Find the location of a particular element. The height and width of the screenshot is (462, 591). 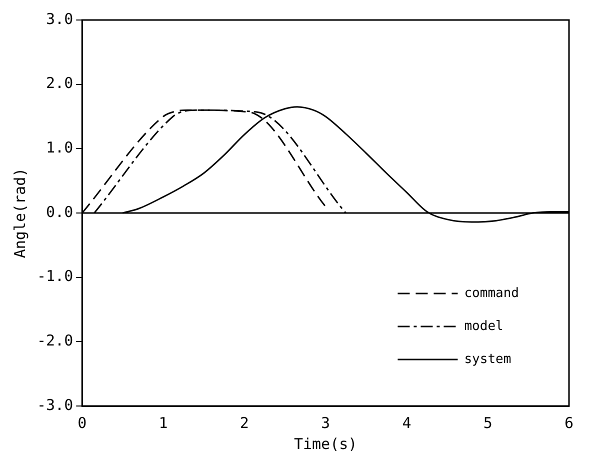

x-tick-label: 4 is located at coordinates (407, 423).